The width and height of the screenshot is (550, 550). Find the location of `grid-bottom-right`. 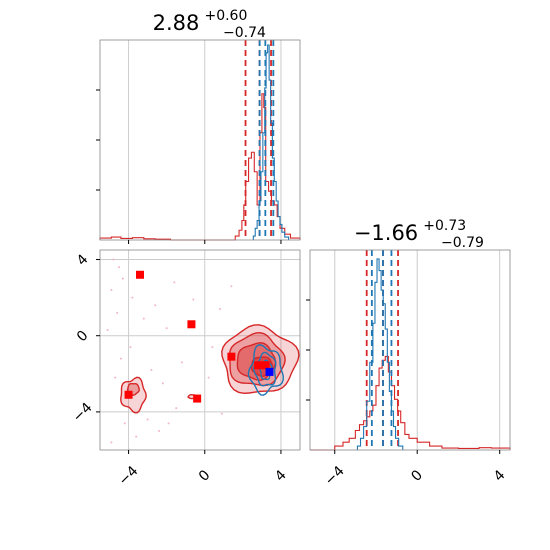

grid-bottom-right is located at coordinates (417, 350).